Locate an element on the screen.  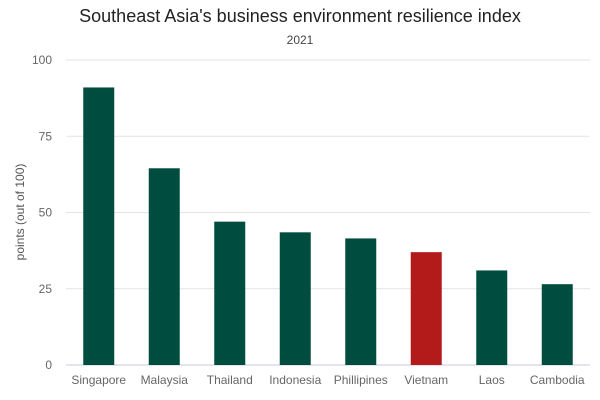
x-tick-label: Singapore is located at coordinates (98, 380).